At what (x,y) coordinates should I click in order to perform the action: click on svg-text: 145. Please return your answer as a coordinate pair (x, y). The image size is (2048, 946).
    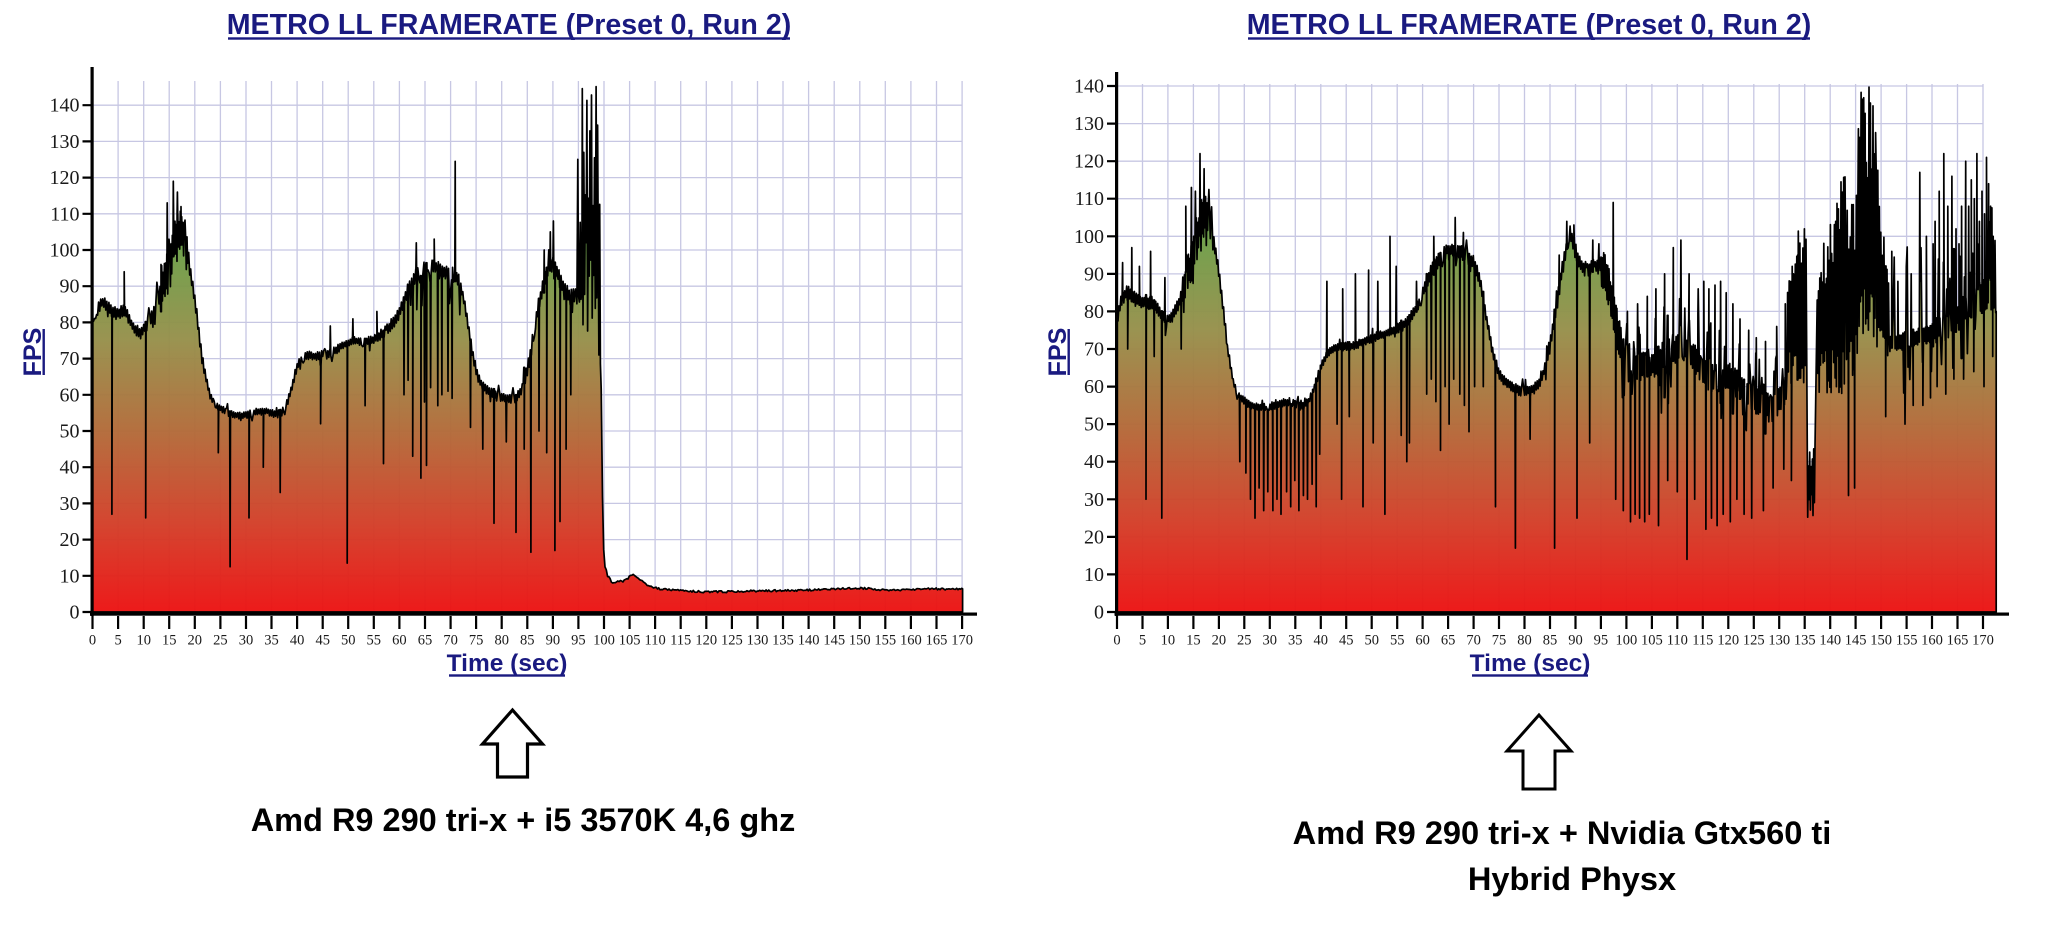
    Looking at the image, I should click on (834, 641).